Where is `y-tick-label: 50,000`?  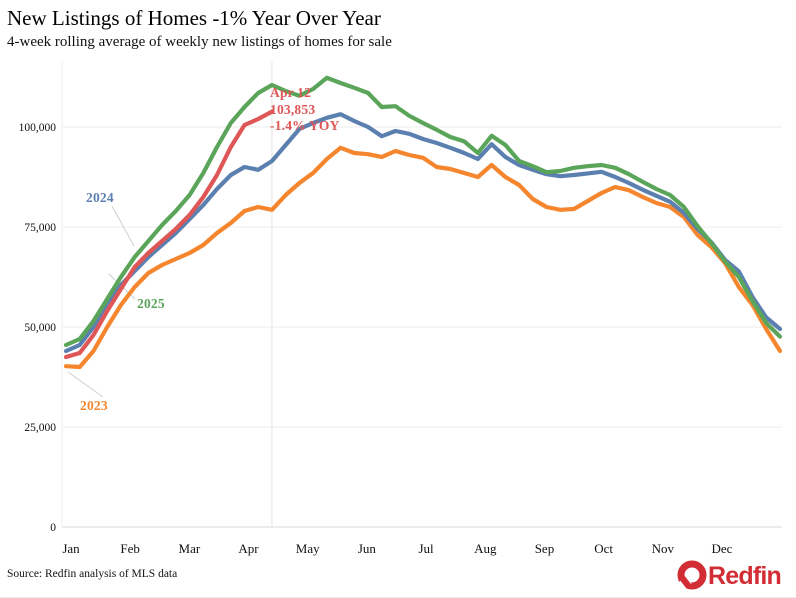
y-tick-label: 50,000 is located at coordinates (40, 328).